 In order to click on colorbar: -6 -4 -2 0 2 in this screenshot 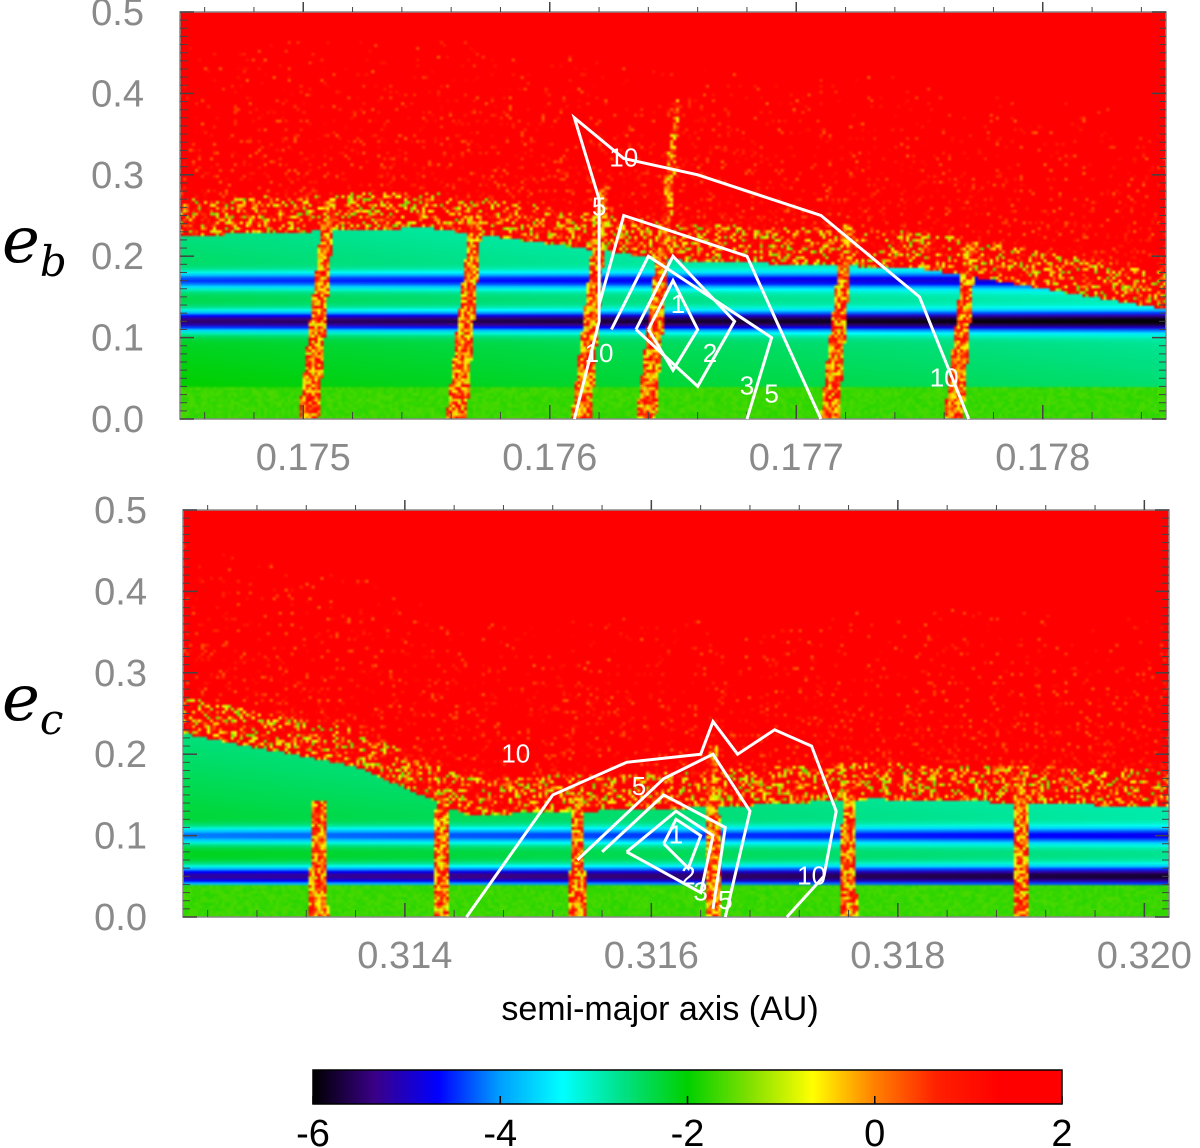, I will do `click(684, 1108)`.